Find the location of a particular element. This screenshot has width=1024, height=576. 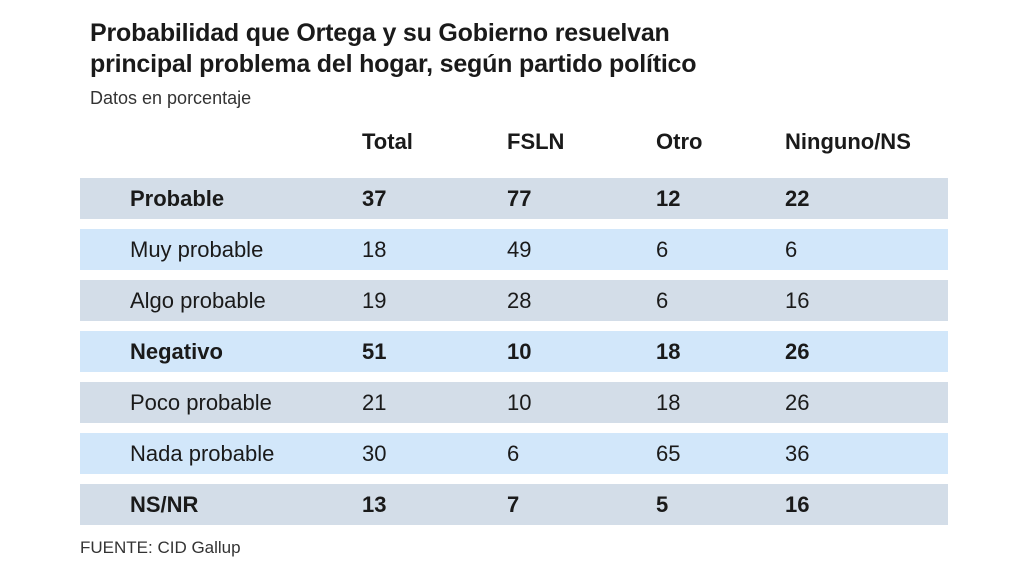

column-header-ninguno: Ninguno/NS is located at coordinates (848, 141).